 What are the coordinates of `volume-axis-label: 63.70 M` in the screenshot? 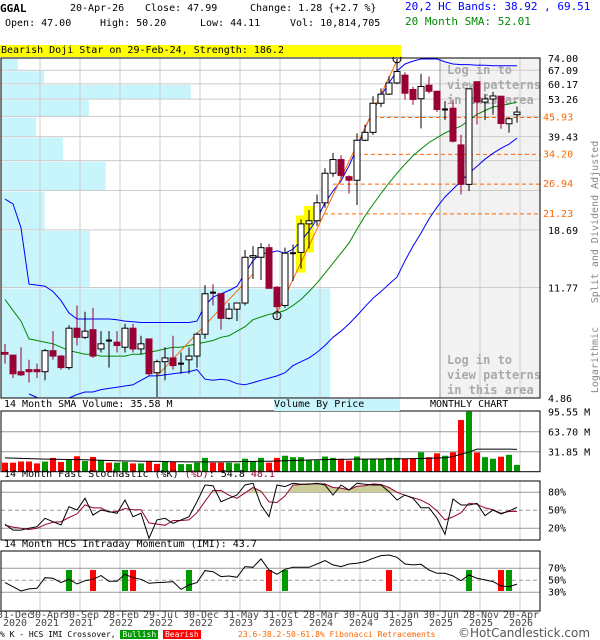 It's located at (569, 433).